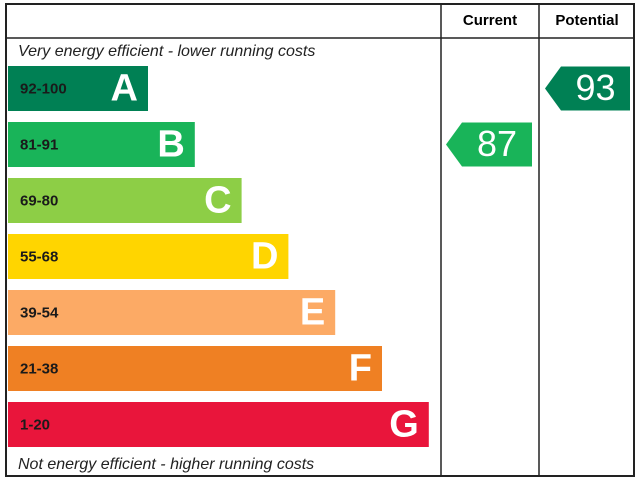 This screenshot has height=479, width=640. What do you see at coordinates (312, 313) in the screenshot?
I see `band-letter: E` at bounding box center [312, 313].